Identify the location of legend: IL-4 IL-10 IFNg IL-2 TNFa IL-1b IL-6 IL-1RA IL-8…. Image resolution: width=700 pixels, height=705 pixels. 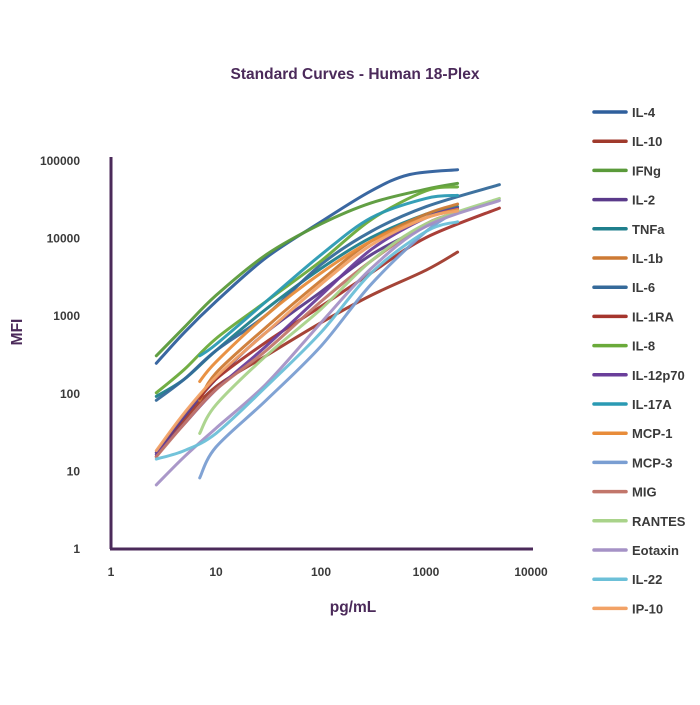
(639, 360).